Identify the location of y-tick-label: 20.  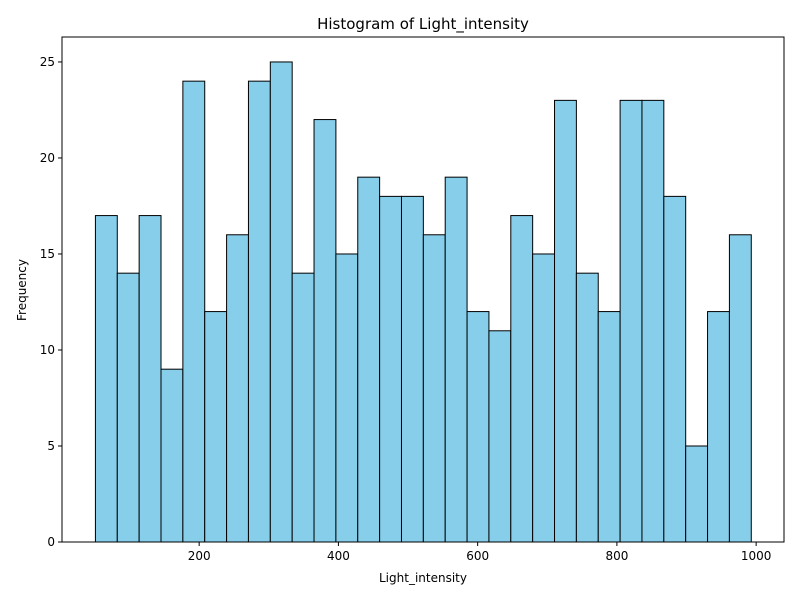
(47, 158).